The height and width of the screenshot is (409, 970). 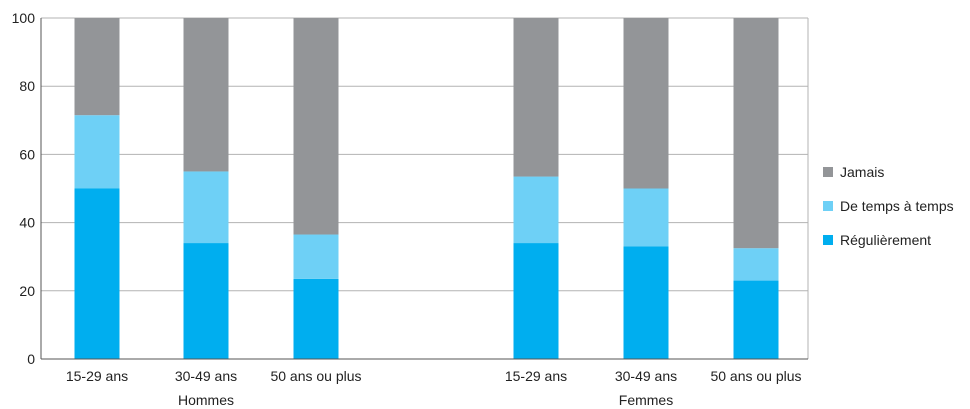 I want to click on legend: Jamais De temps à temps Régulièrement, so click(x=888, y=206).